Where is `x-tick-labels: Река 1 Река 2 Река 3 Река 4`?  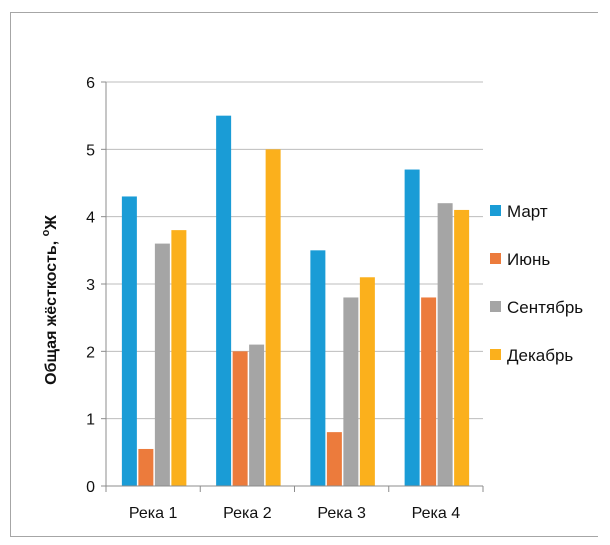
x-tick-labels: Река 1 Река 2 Река 3 Река 4 is located at coordinates (294, 513).